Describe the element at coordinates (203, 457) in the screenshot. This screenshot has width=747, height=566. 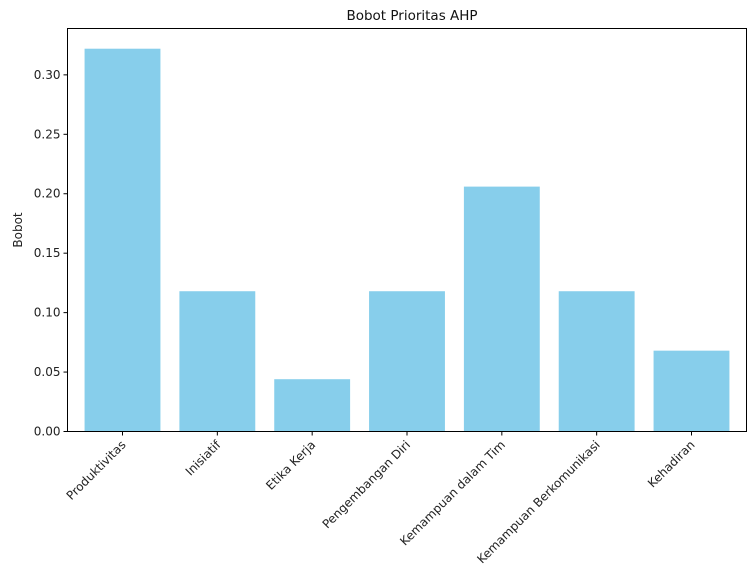
I see `x-tick-label-1: Inisiatif` at that location.